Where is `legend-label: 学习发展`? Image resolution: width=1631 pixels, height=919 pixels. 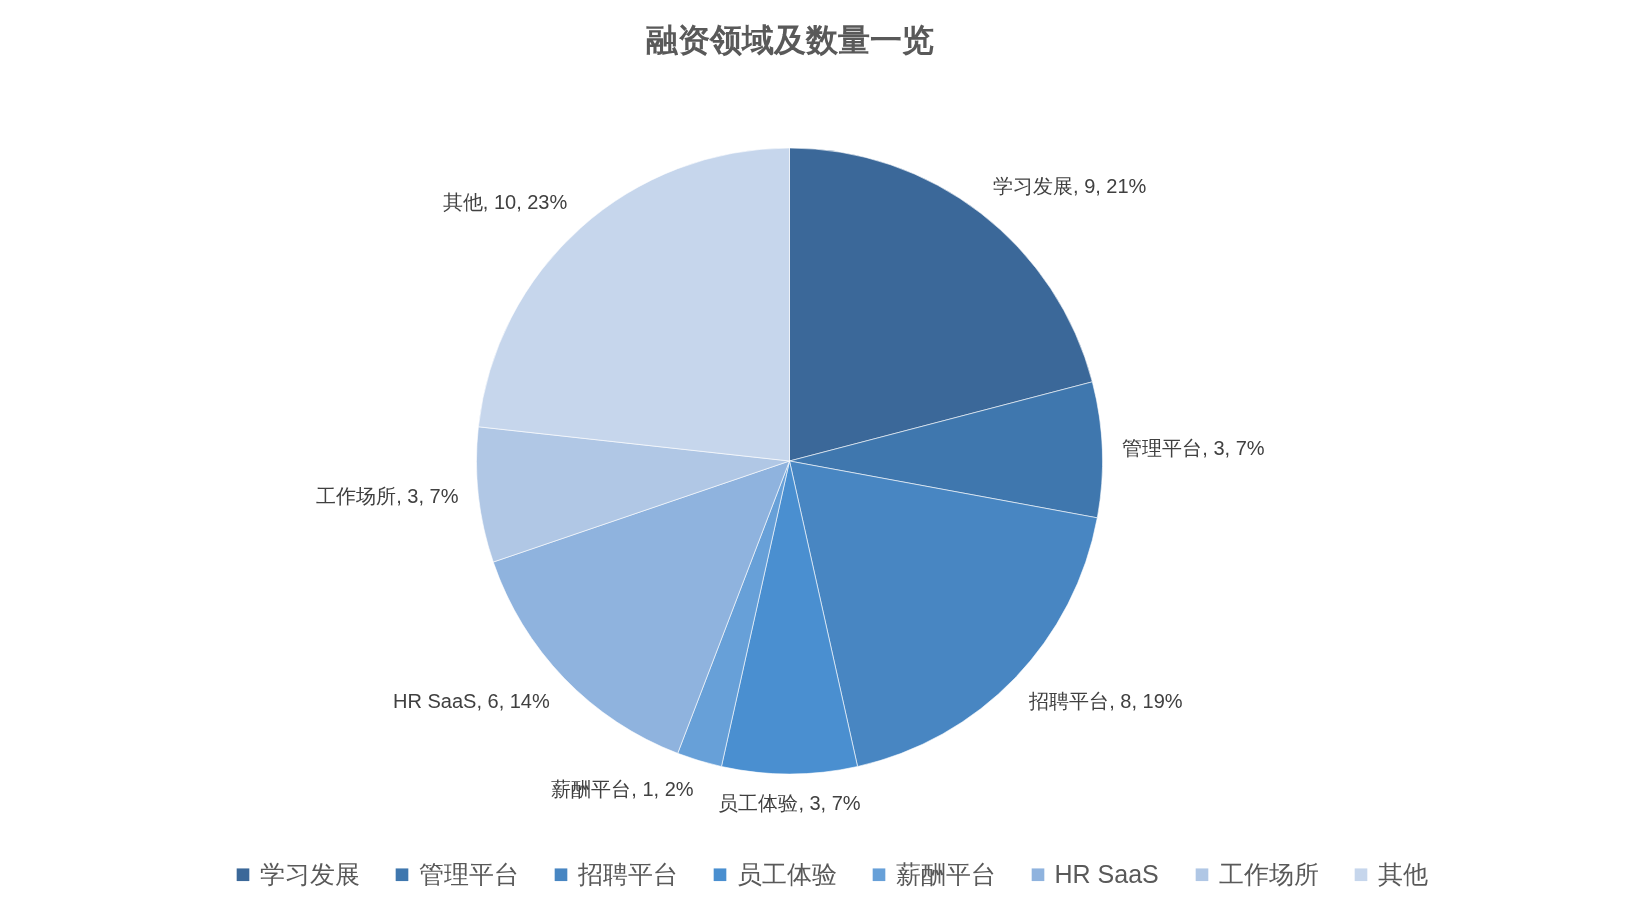
legend-label: 学习发展 is located at coordinates (309, 873).